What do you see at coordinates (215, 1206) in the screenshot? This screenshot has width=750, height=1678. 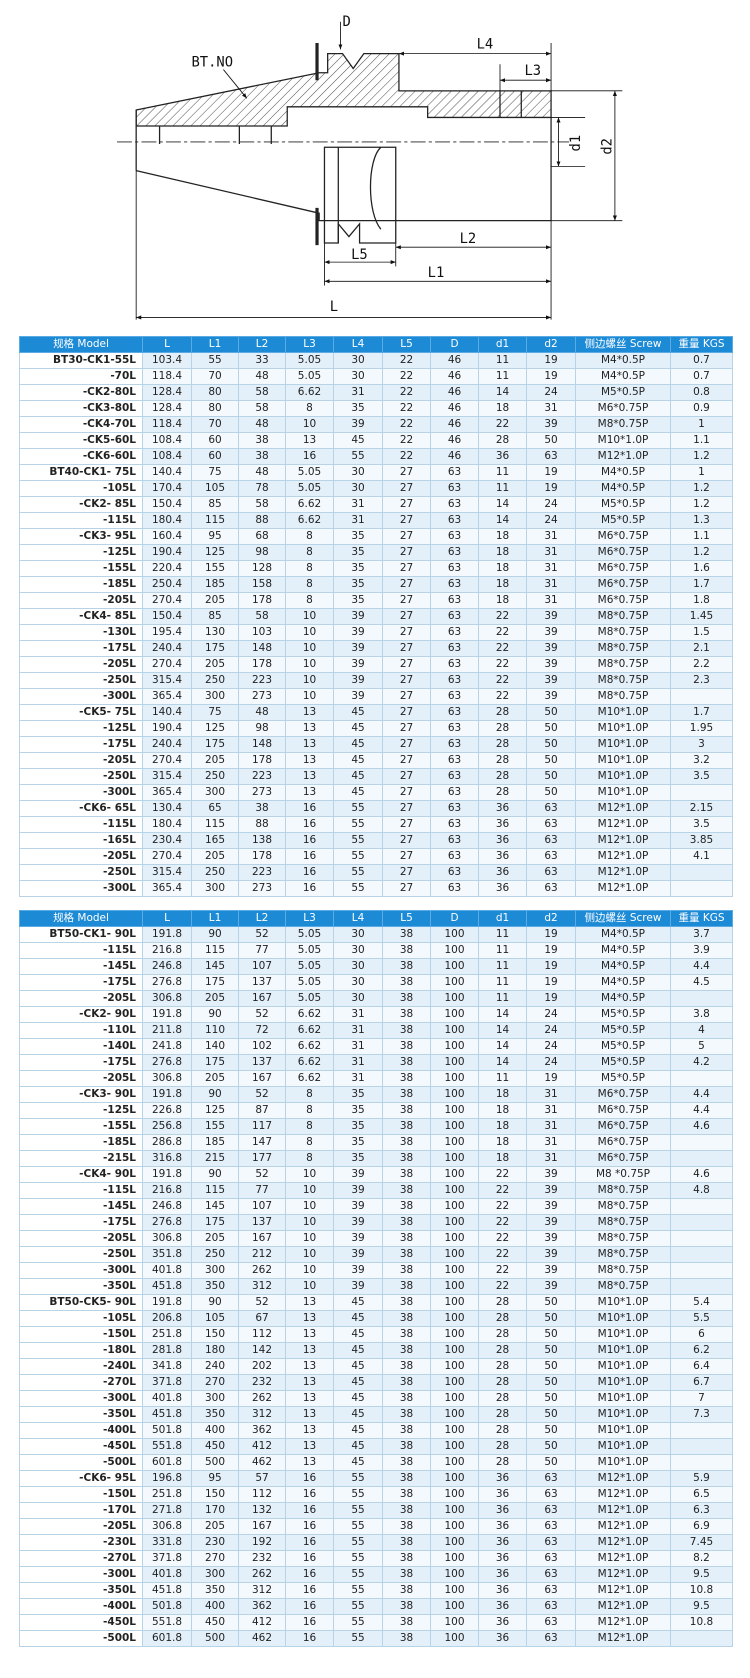 I see `value-cell: 145` at bounding box center [215, 1206].